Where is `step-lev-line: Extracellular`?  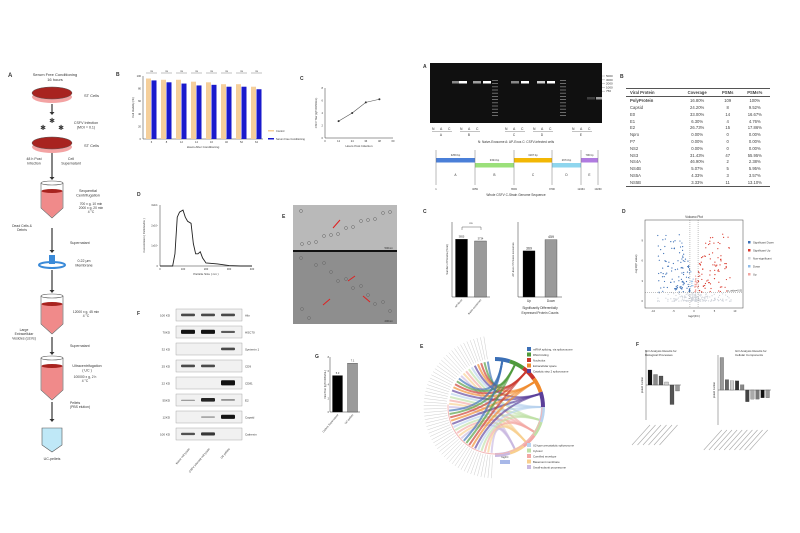
step-lev-line: Extracellular is located at coordinates (25, 334).